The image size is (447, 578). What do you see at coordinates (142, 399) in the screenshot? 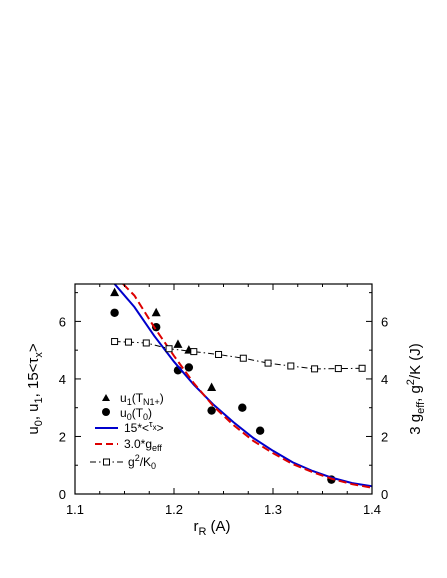
I see `legend-label-u1: u1(TN1+)` at bounding box center [142, 399].